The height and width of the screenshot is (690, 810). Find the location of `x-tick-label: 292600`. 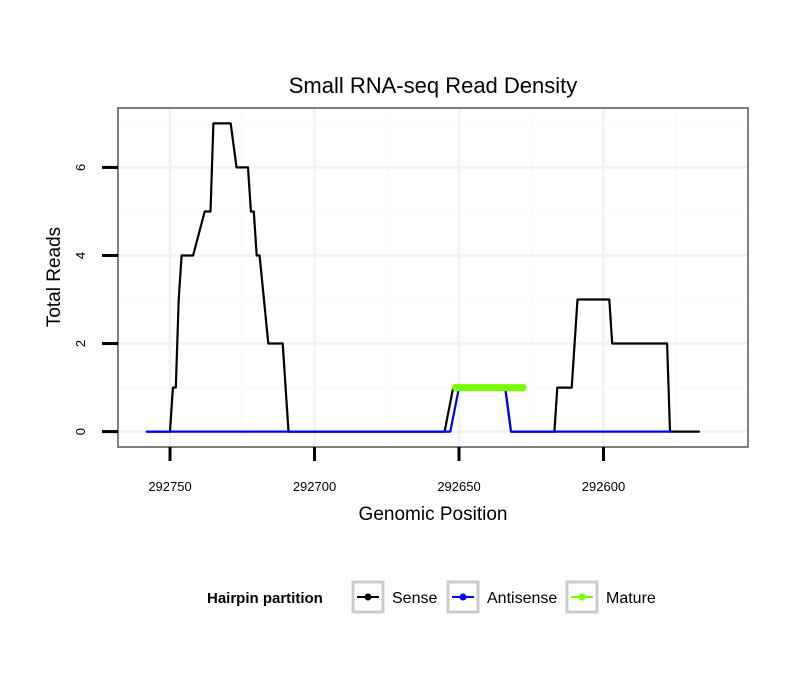

x-tick-label: 292600 is located at coordinates (603, 486).